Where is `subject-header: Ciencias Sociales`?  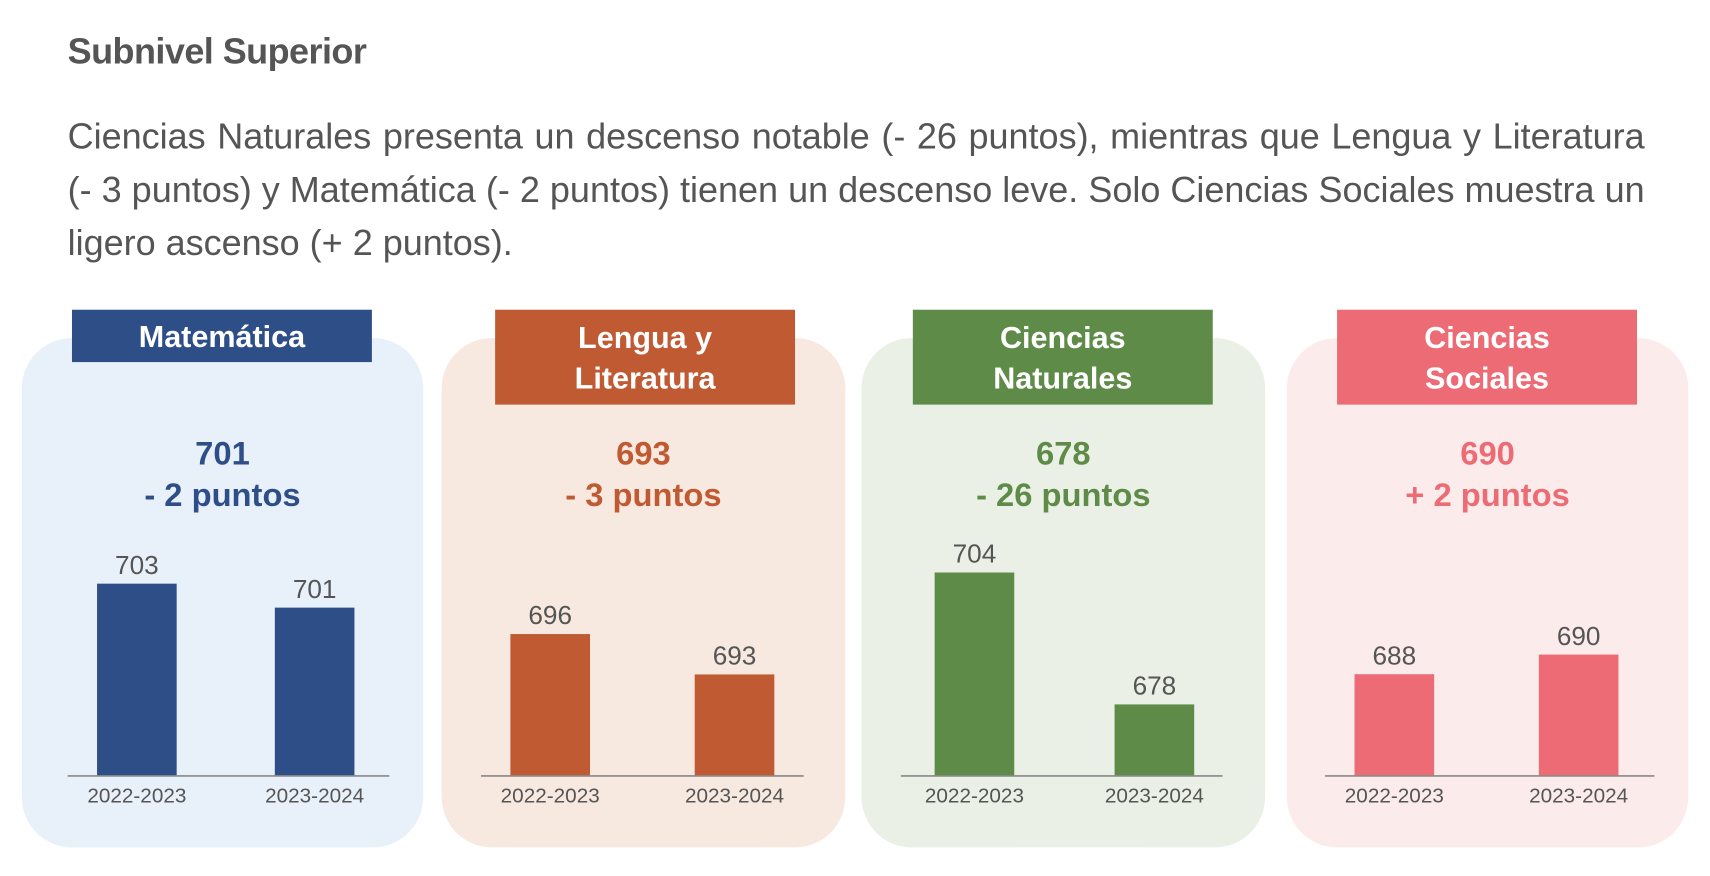 subject-header: Ciencias Sociales is located at coordinates (1487, 357).